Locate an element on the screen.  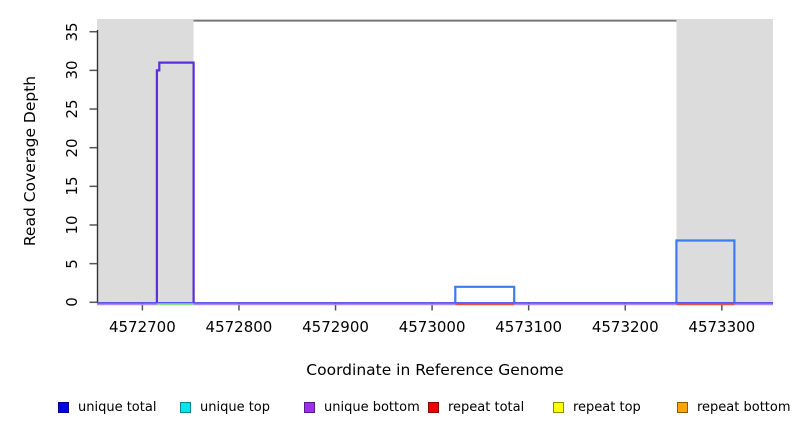
legend-item-unique-total: unique total is located at coordinates (107, 407).